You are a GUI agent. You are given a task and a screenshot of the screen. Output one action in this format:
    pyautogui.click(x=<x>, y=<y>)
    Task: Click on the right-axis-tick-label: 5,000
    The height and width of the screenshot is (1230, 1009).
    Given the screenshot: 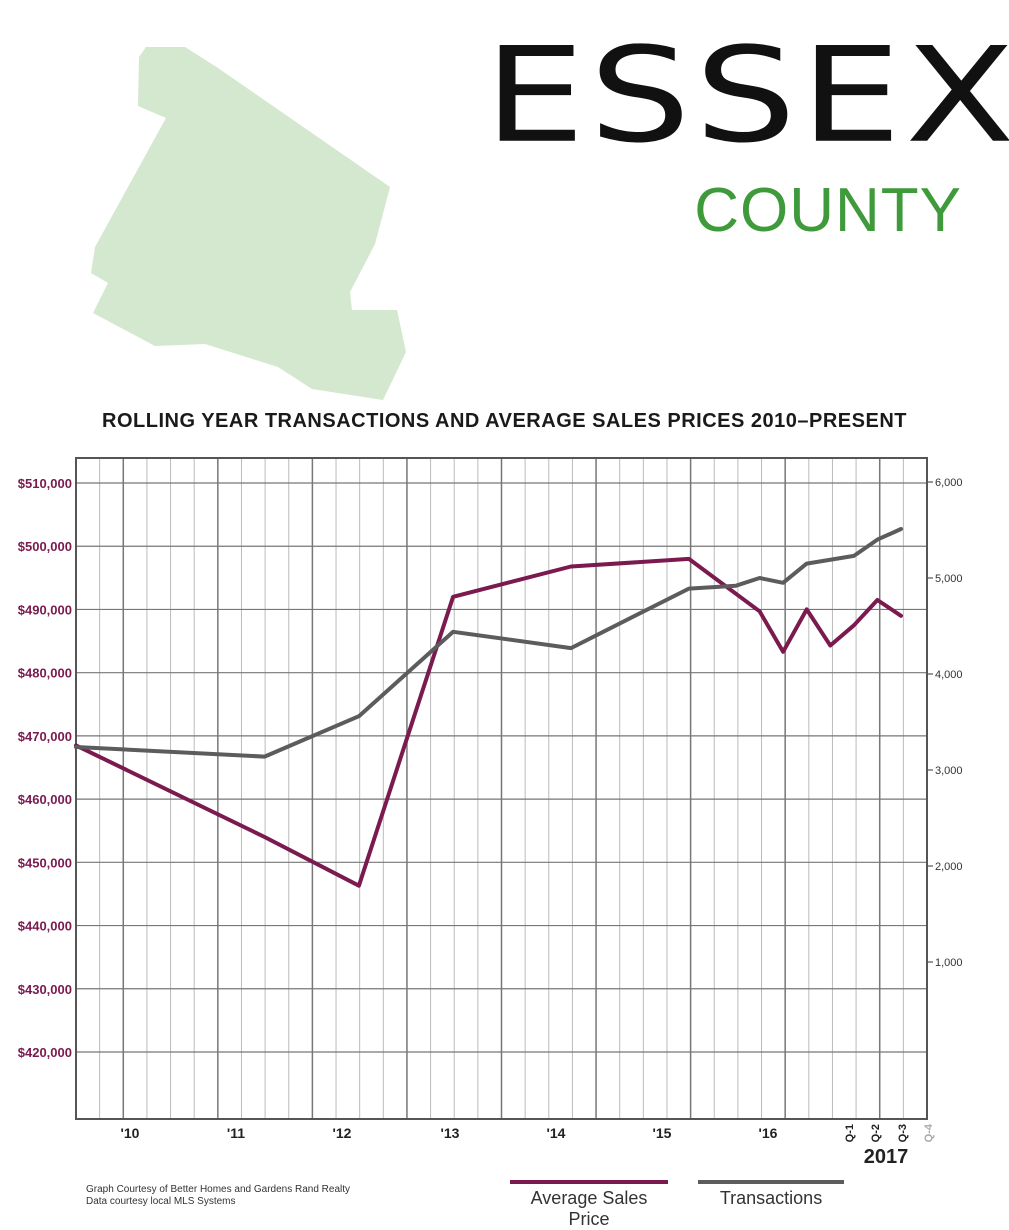 What is the action you would take?
    pyautogui.click(x=949, y=579)
    